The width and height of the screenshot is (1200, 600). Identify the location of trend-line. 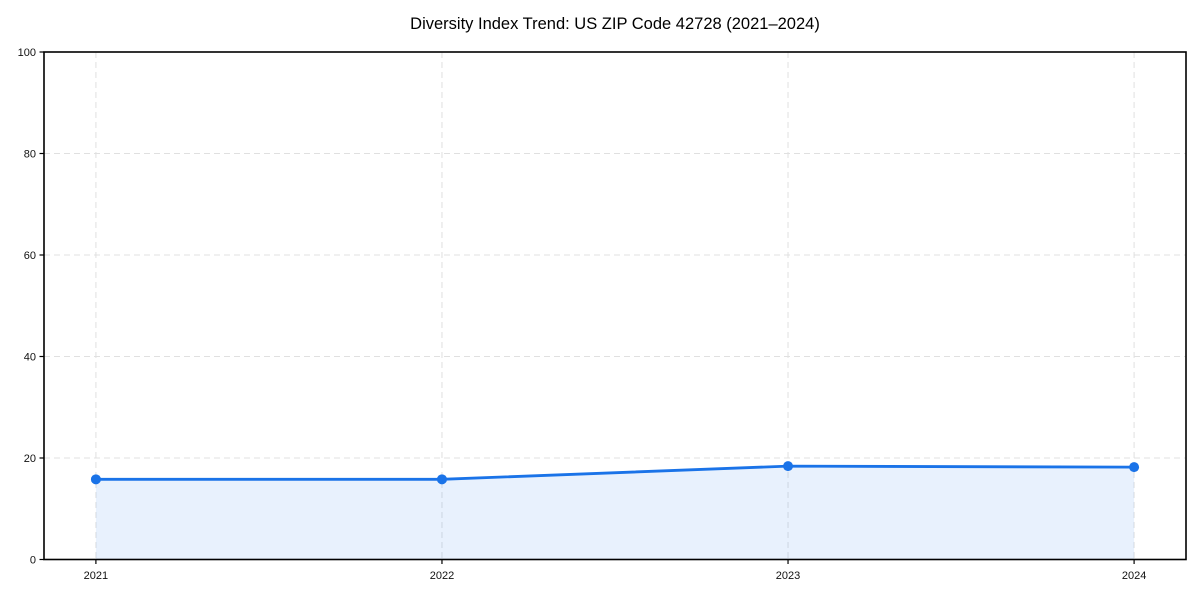
(615, 472).